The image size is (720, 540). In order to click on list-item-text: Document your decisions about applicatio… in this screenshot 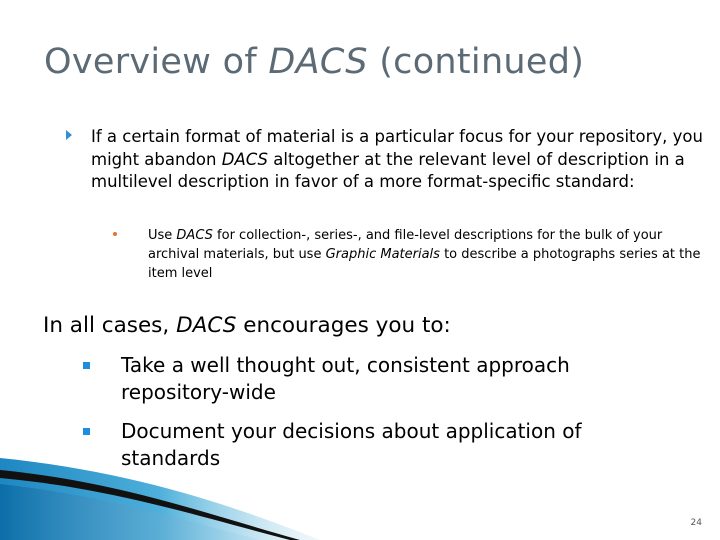, I will do `click(351, 444)`.